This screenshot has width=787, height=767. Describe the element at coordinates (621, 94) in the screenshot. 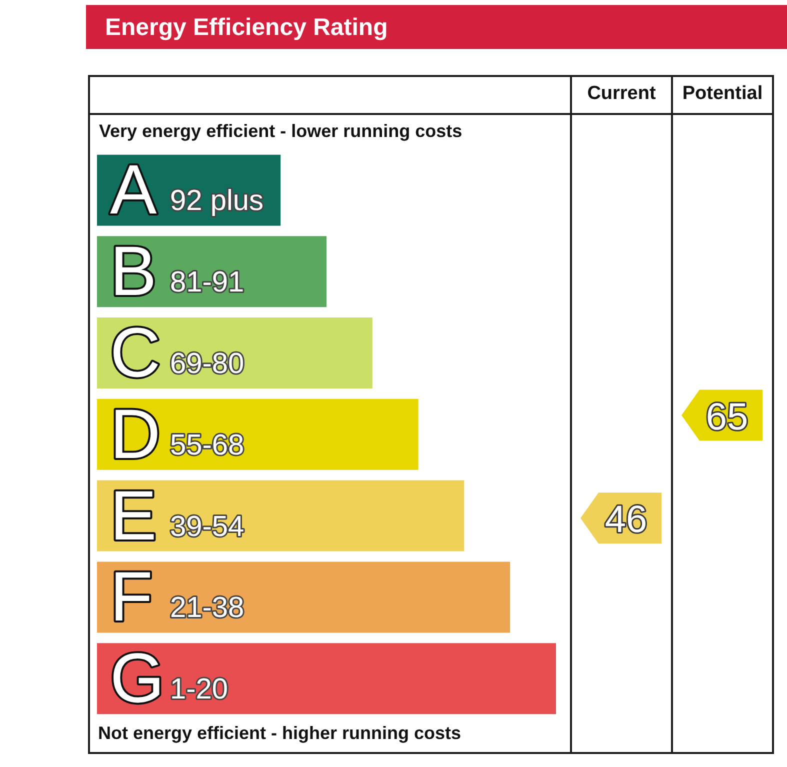

I see `text: Current` at that location.